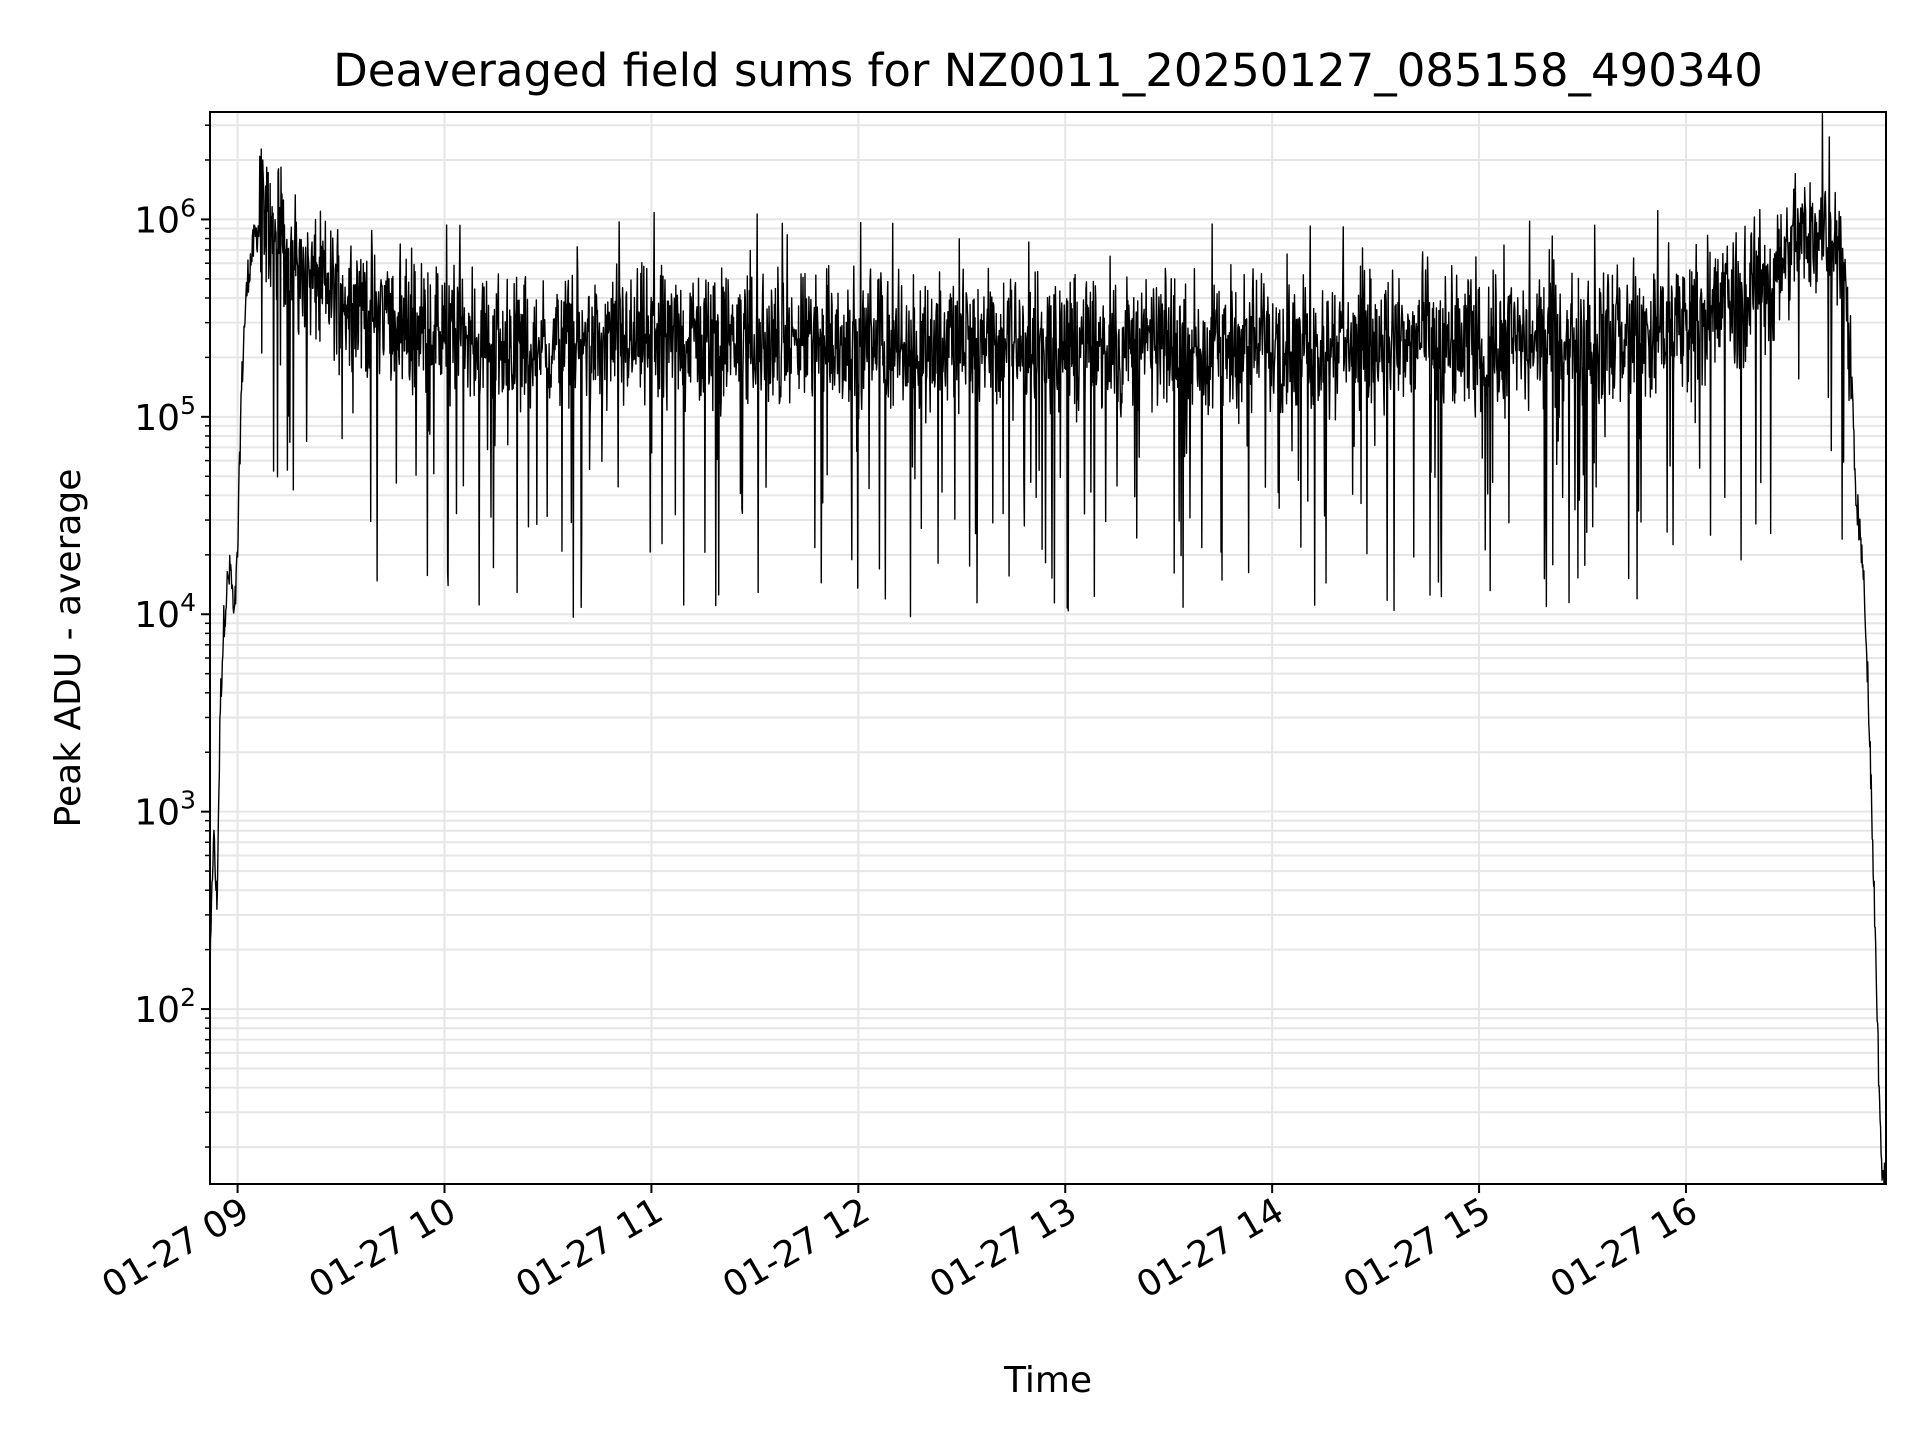 Image resolution: width=1920 pixels, height=1440 pixels. I want to click on y-tick-label: 10³, so click(165, 810).